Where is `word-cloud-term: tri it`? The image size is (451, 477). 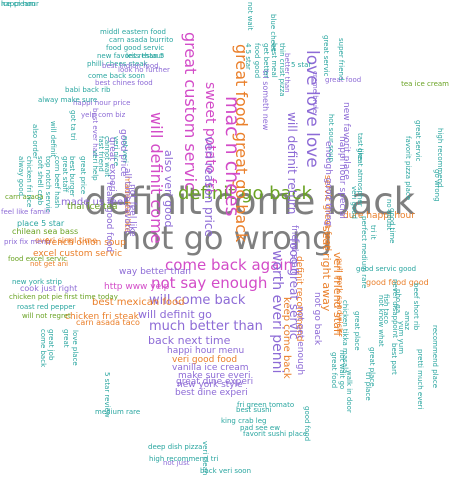 word-cloud-term: tri it is located at coordinates (373, 232).